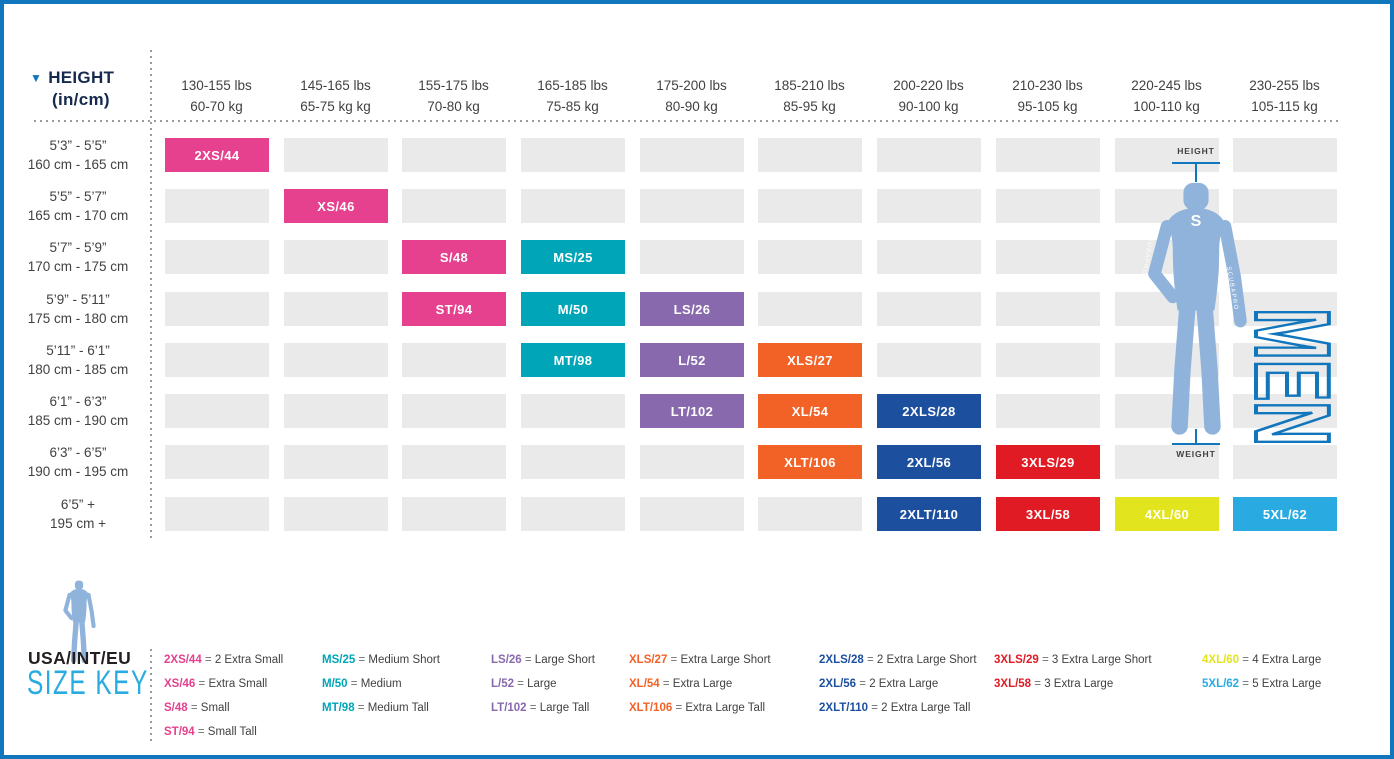 This screenshot has height=759, width=1394. What do you see at coordinates (176, 708) in the screenshot?
I see `size-code: S/48` at bounding box center [176, 708].